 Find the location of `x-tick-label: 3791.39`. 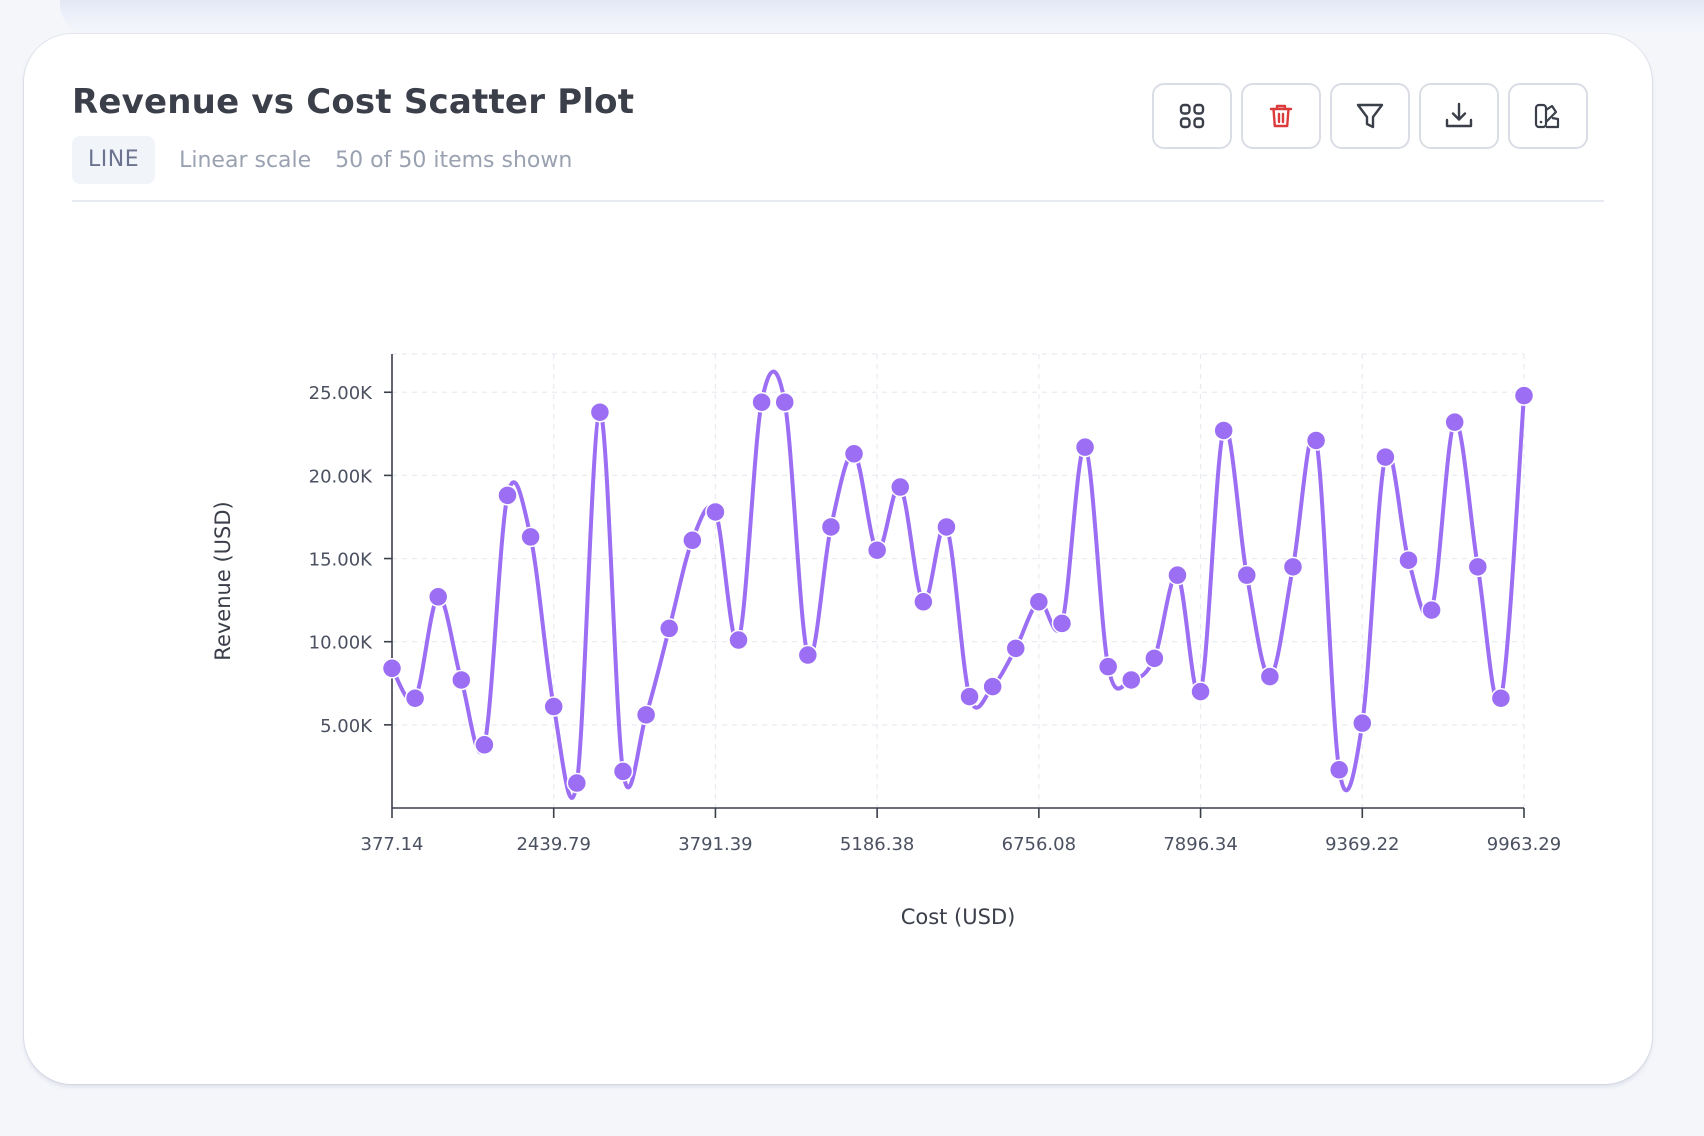

x-tick-label: 3791.39 is located at coordinates (715, 844).